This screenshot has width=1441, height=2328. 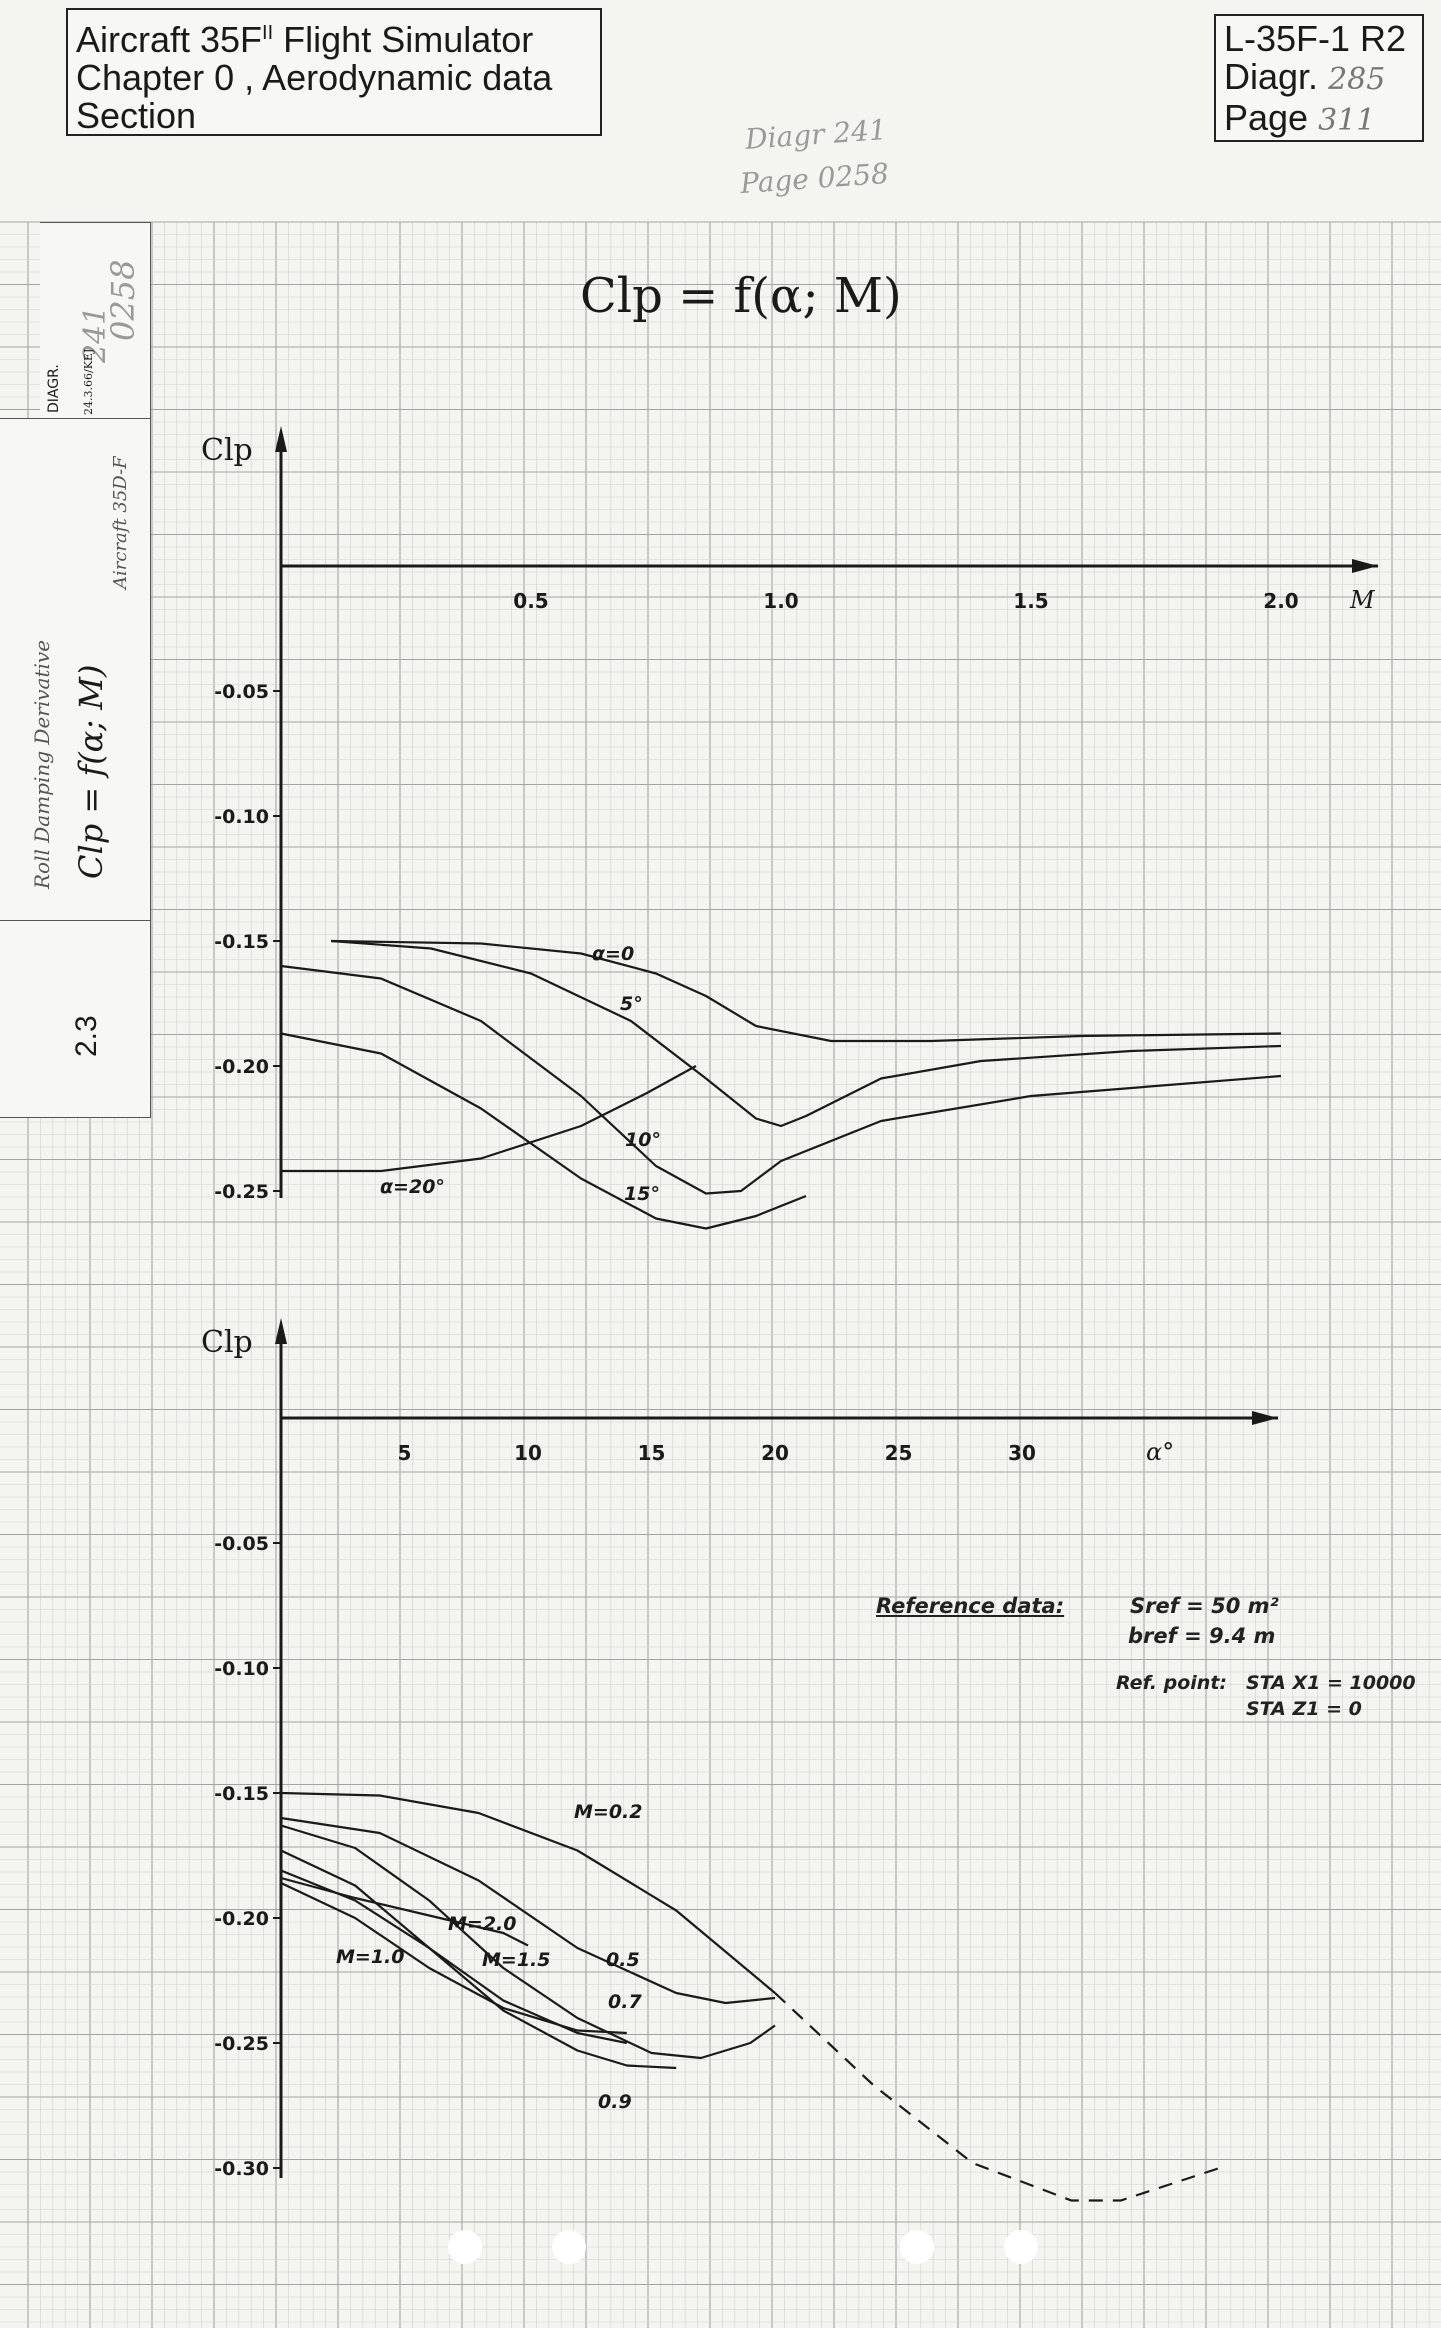 I want to click on doc-id: L-35F-1 R2, so click(x=1315, y=38).